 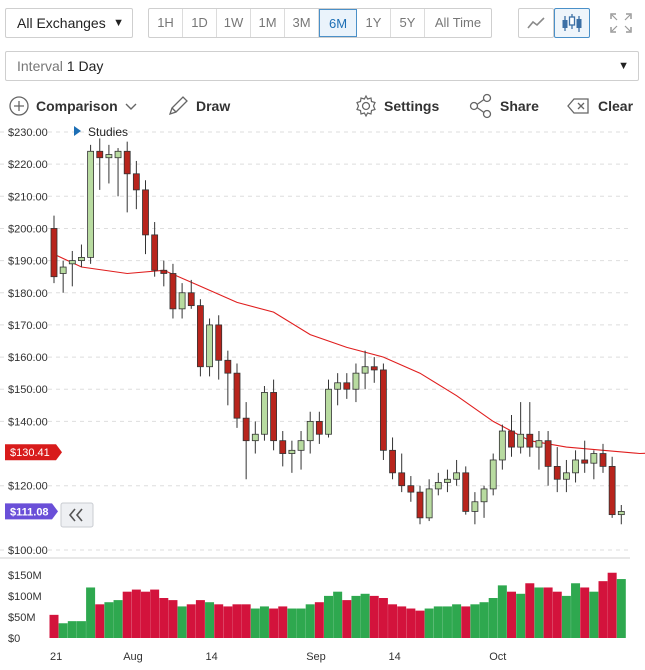 What do you see at coordinates (77, 515) in the screenshot?
I see `scroll-to-latest-button` at bounding box center [77, 515].